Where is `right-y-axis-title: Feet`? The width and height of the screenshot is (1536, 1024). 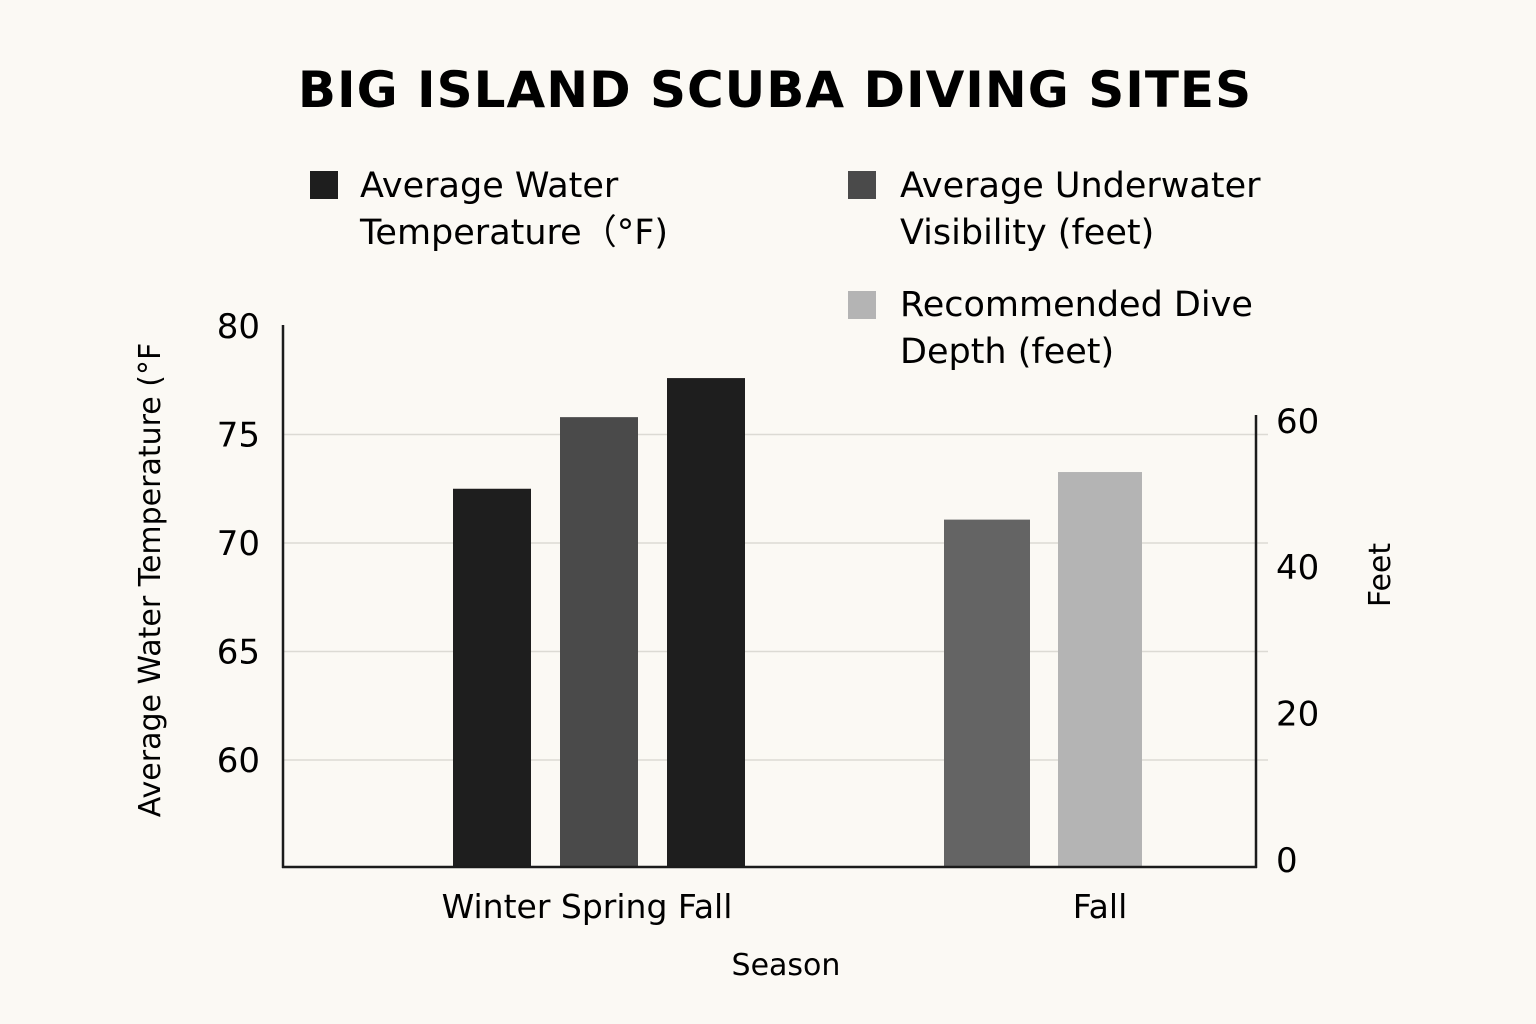 right-y-axis-title: Feet is located at coordinates (1380, 575).